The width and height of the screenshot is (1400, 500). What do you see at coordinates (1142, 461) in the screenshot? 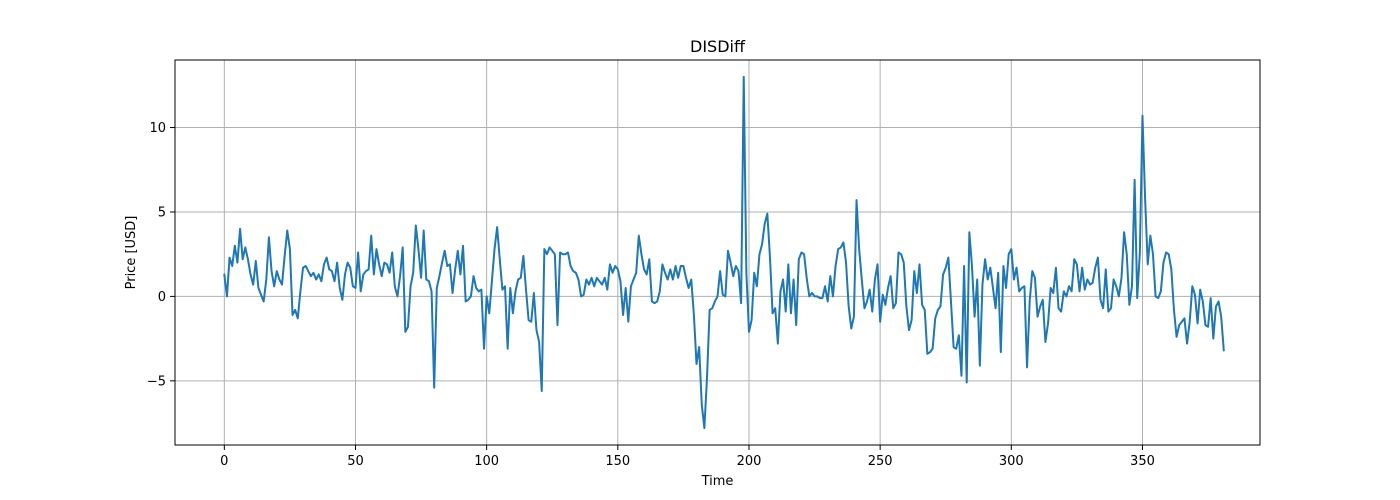
I see `x-tick-label: 350` at bounding box center [1142, 461].